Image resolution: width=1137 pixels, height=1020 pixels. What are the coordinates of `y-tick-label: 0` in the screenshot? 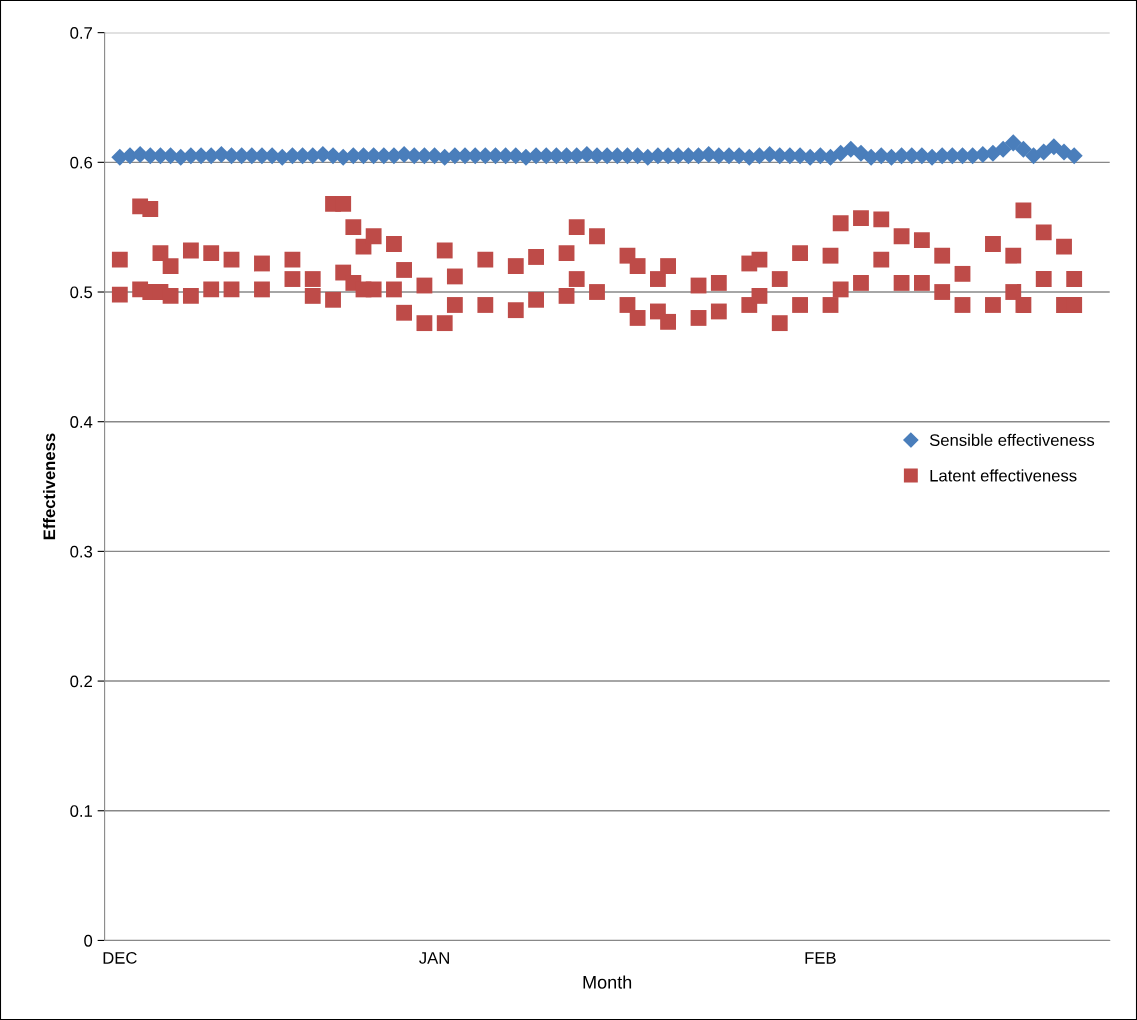 It's located at (88, 940).